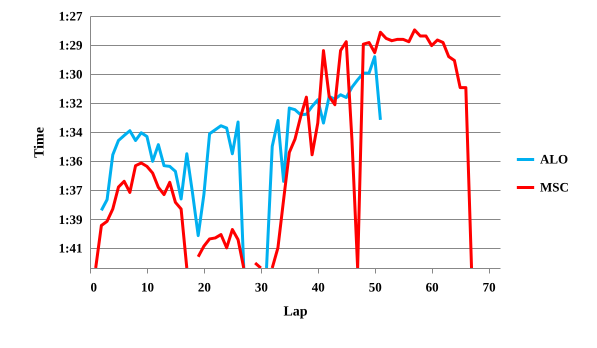 This screenshot has width=597, height=348. What do you see at coordinates (70, 190) in the screenshot?
I see `y-tick-label: 1:37` at bounding box center [70, 190].